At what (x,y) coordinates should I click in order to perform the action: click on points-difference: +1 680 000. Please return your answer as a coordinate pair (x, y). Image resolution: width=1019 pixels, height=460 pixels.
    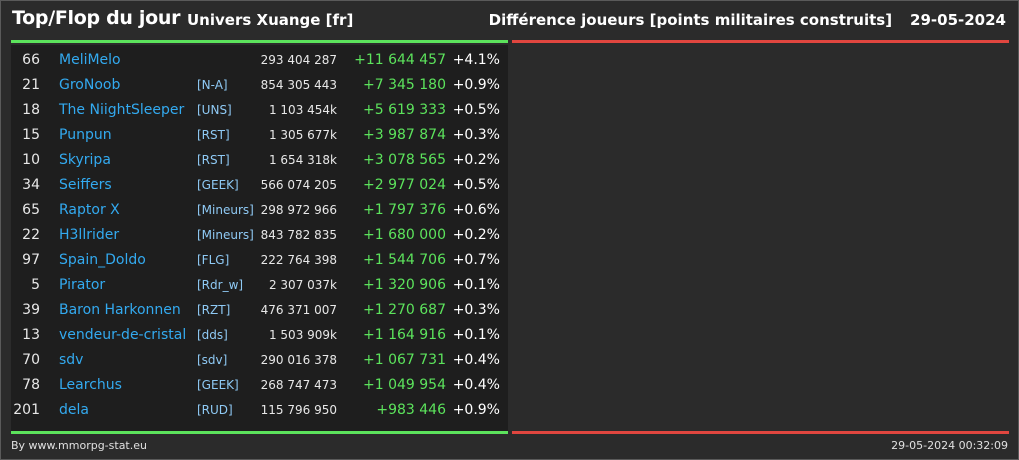
    Looking at the image, I should click on (404, 235).